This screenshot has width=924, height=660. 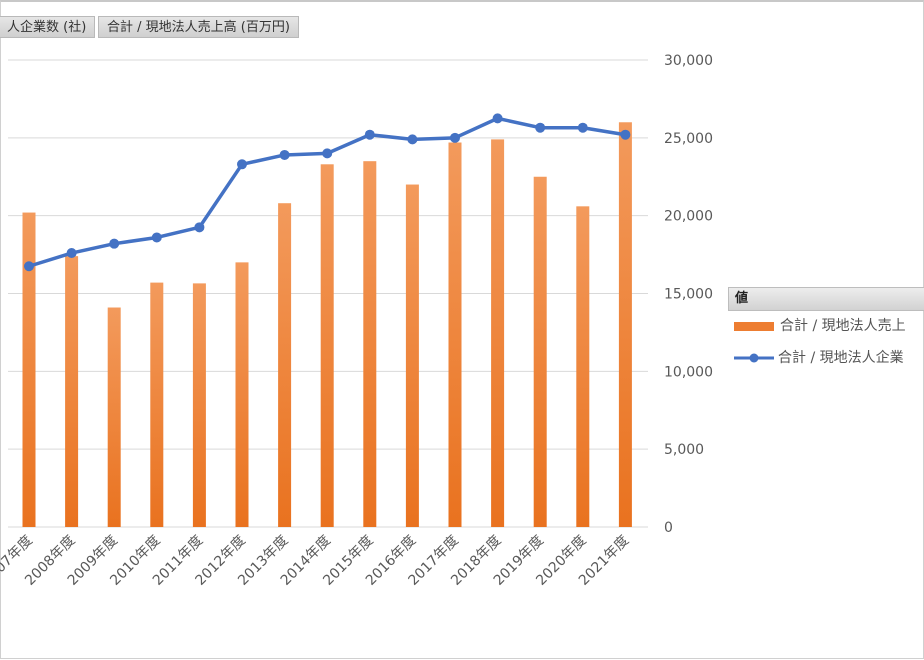 What do you see at coordinates (688, 372) in the screenshot?
I see `y-tick-label: 10,000` at bounding box center [688, 372].